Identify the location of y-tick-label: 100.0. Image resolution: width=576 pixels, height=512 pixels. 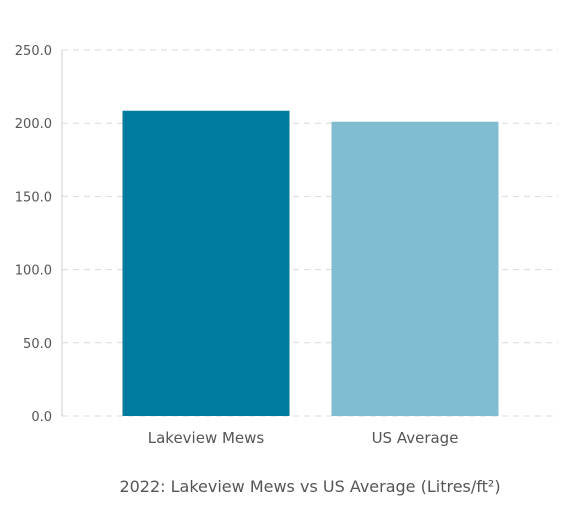
(33, 271).